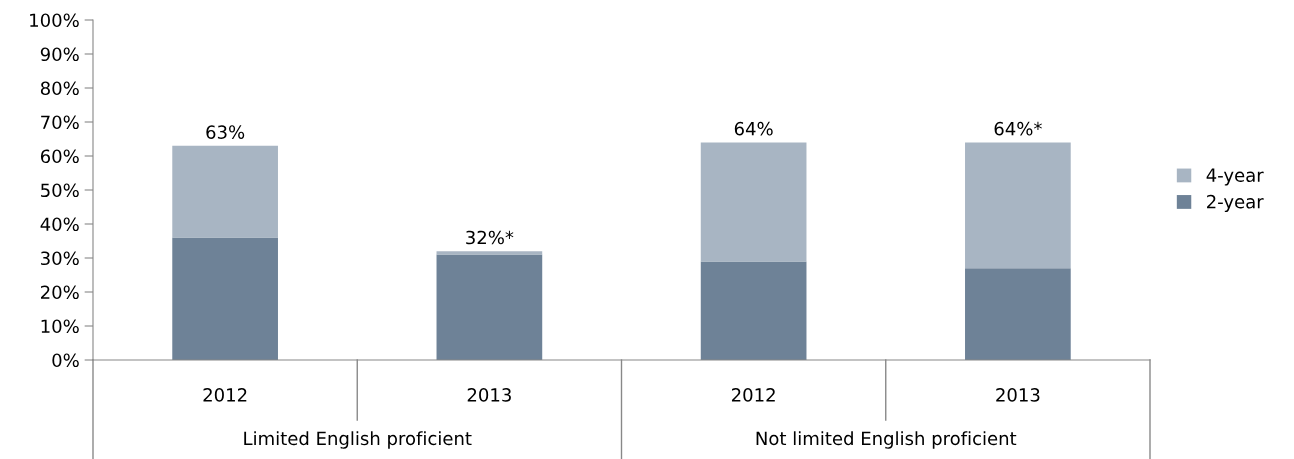 This screenshot has height=459, width=1294. I want to click on total-label: 64%, so click(753, 128).